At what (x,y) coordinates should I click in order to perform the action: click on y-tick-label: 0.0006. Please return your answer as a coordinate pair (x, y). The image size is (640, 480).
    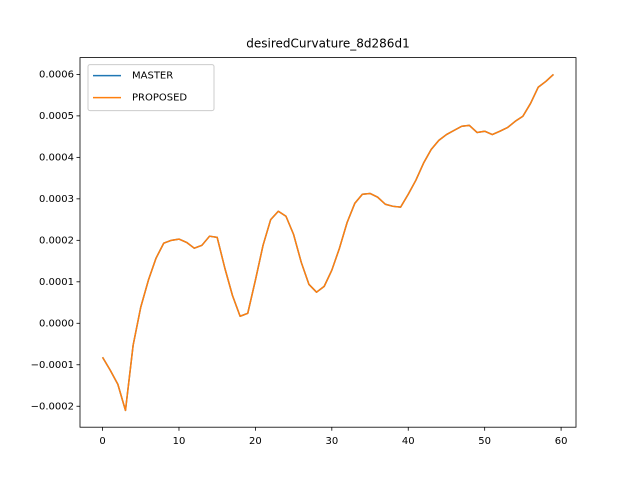
    Looking at the image, I should click on (56, 74).